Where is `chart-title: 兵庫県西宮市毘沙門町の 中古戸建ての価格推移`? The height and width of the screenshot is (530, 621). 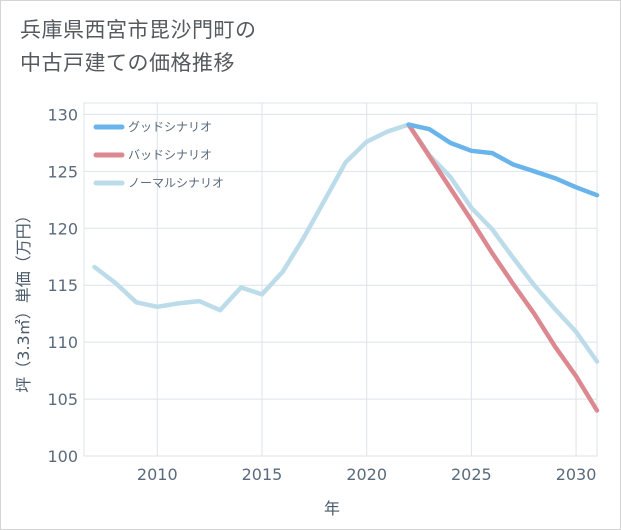
chart-title: 兵庫県西宮市毘沙門町の 中古戸建ての価格推移 is located at coordinates (138, 47).